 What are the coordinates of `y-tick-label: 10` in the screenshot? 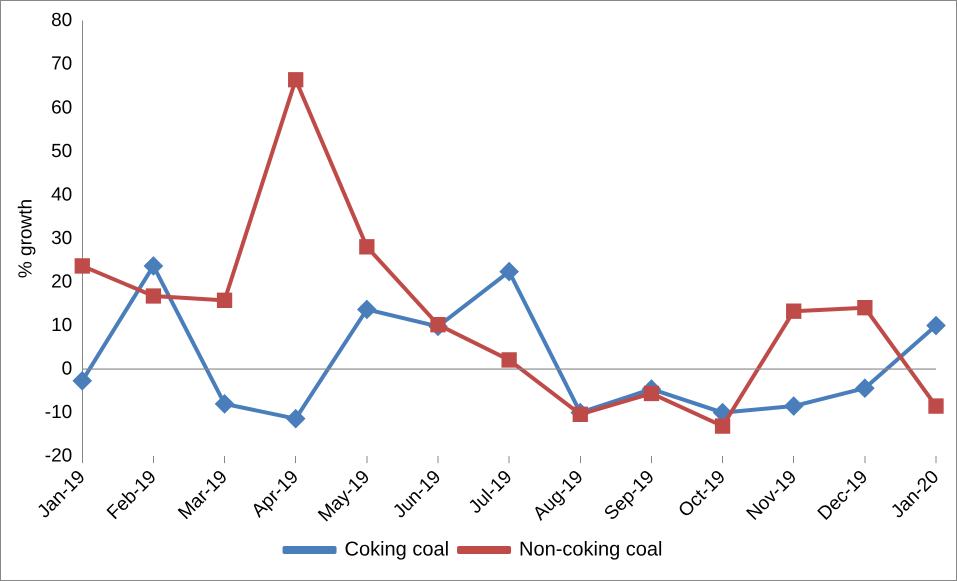 It's located at (61, 325).